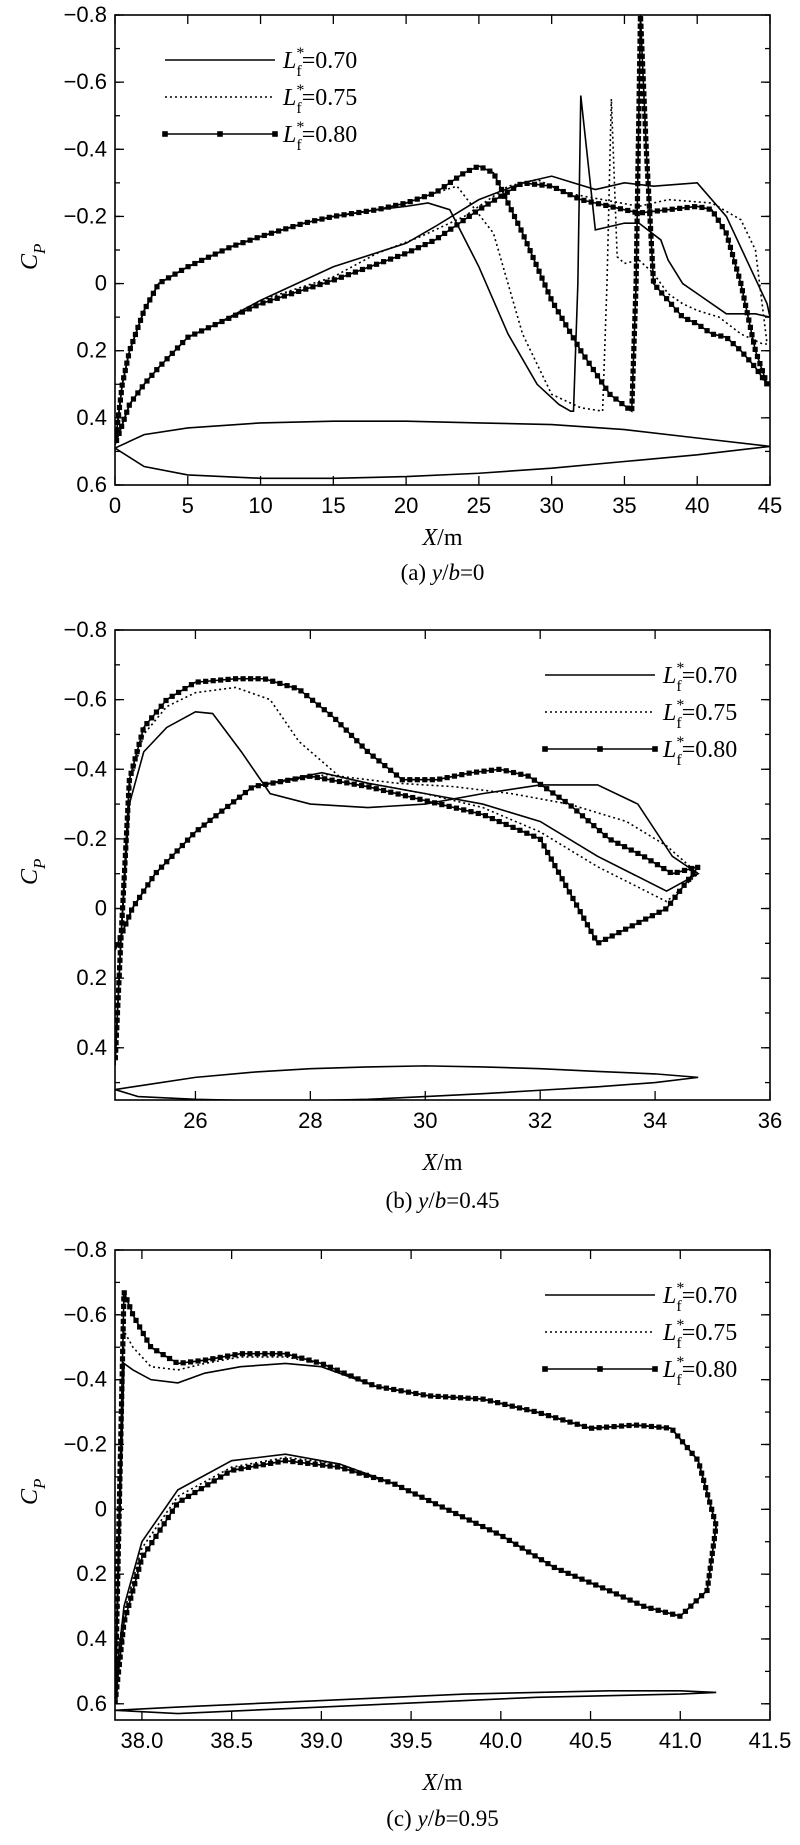  What do you see at coordinates (91, 484) in the screenshot?
I see `y-tick-label: 0.6` at bounding box center [91, 484].